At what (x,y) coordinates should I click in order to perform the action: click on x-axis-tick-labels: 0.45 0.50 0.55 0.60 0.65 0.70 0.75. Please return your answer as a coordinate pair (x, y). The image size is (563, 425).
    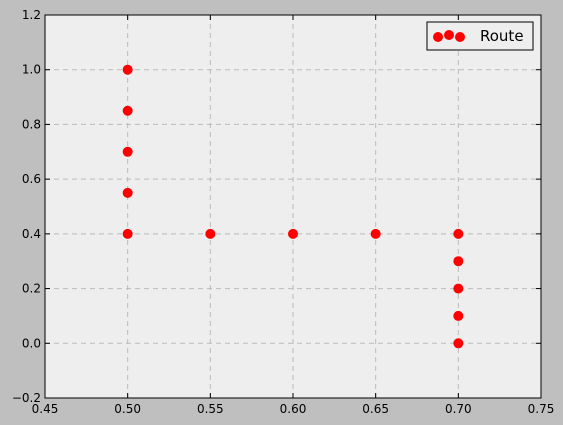
    Looking at the image, I should click on (293, 409).